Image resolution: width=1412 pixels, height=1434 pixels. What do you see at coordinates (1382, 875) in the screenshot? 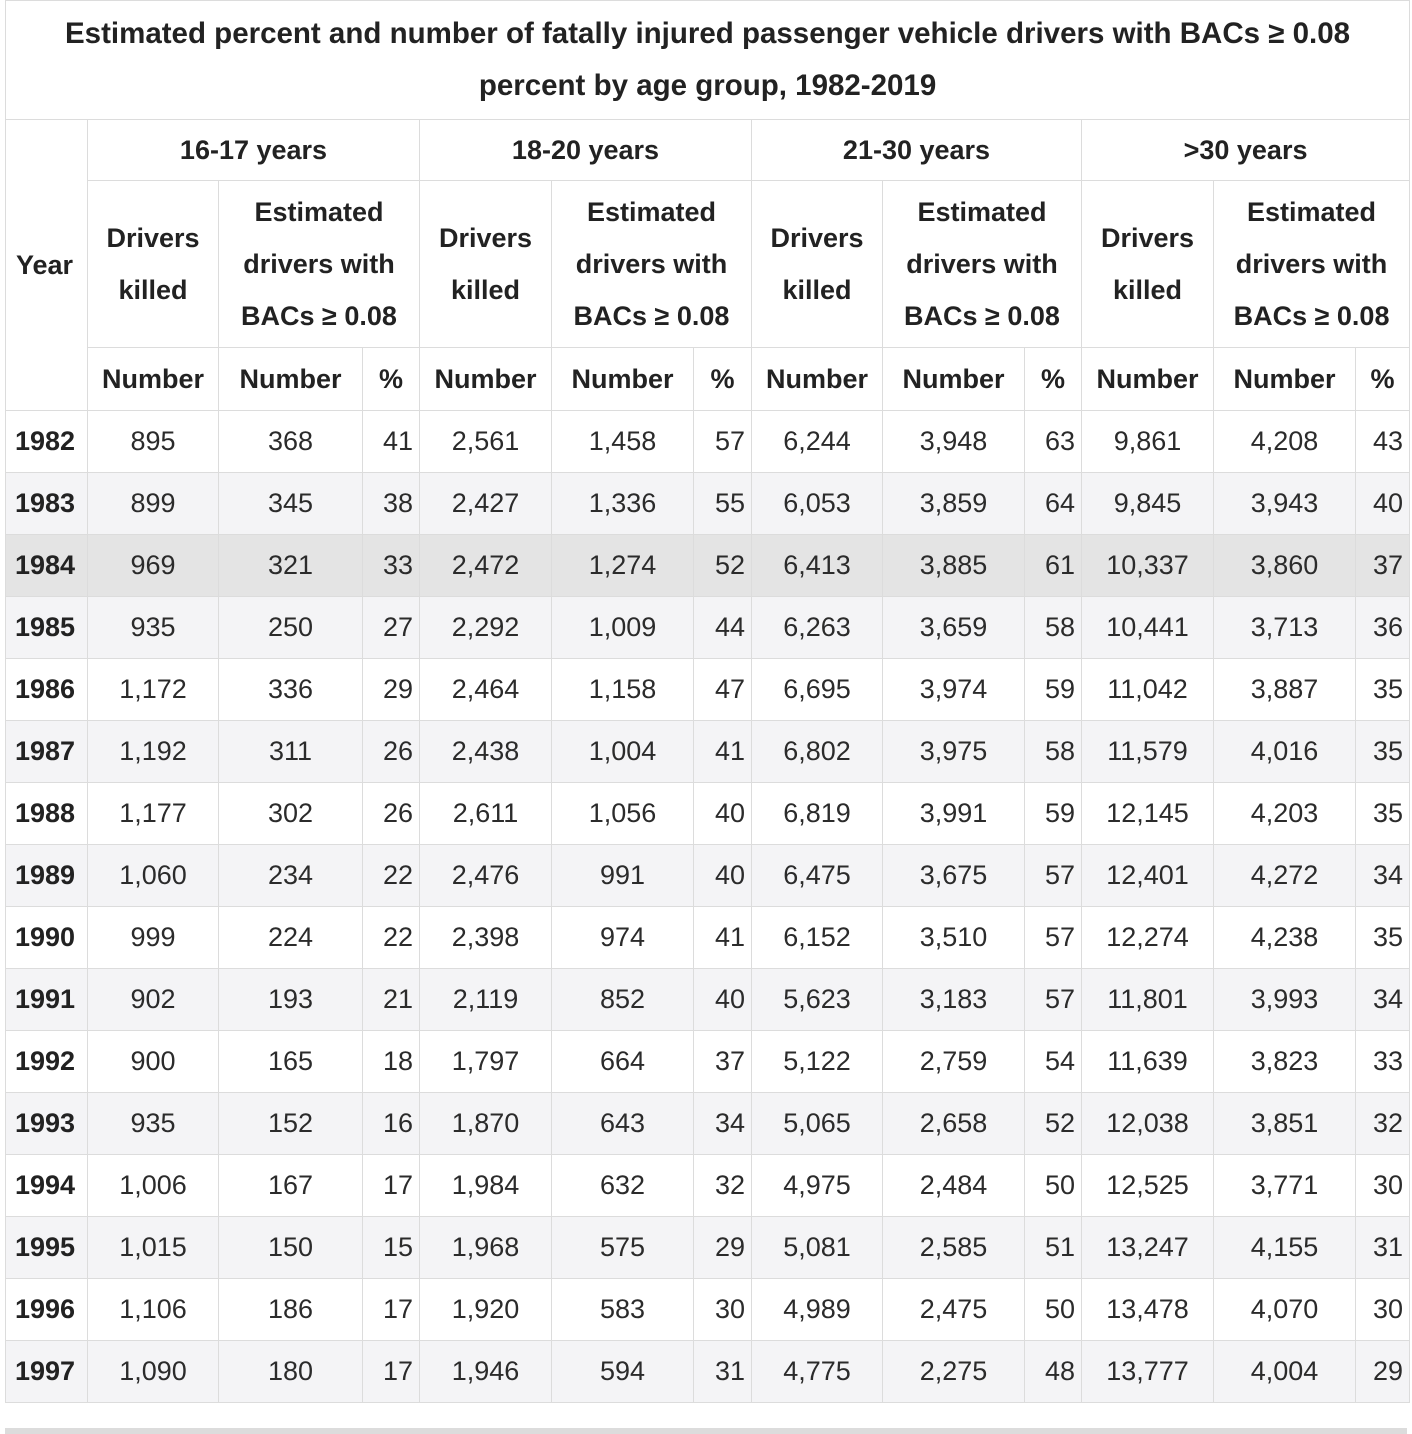
I see `percent-cell: 34` at bounding box center [1382, 875].